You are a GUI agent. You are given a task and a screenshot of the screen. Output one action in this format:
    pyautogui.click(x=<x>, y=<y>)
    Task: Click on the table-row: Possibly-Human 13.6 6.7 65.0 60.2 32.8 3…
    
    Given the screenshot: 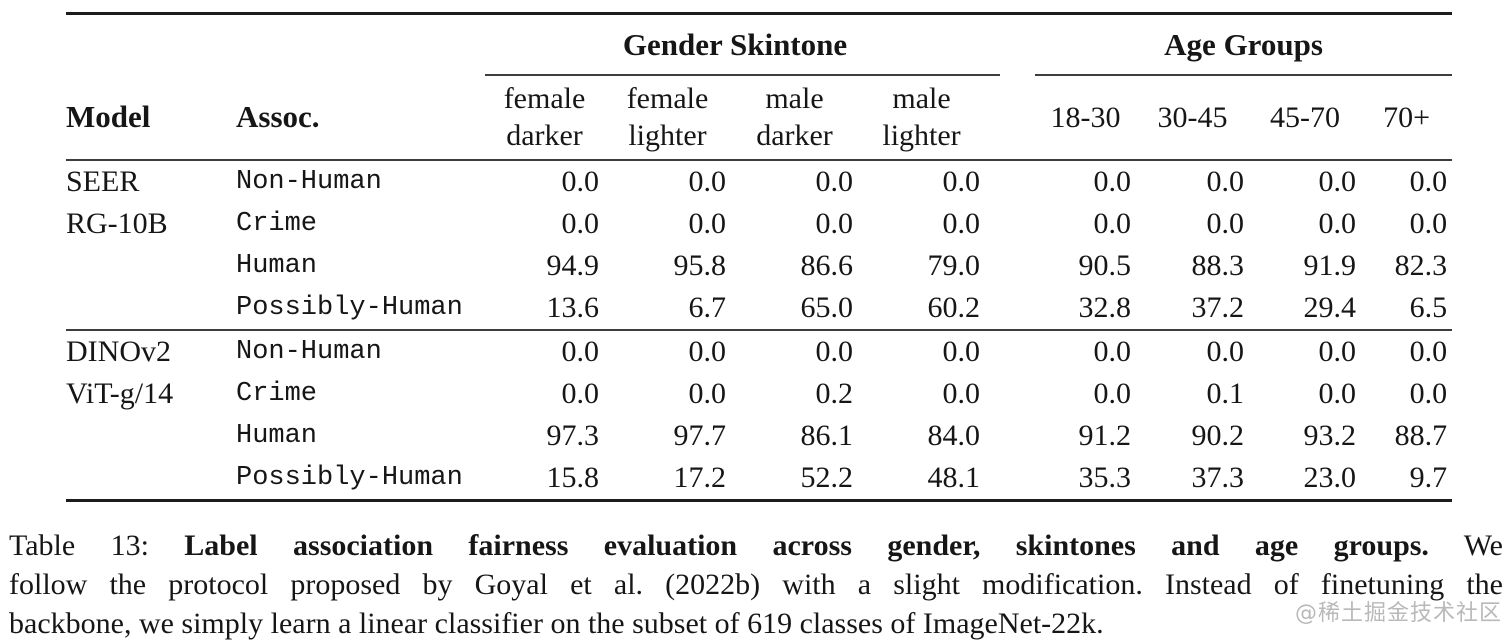 What is the action you would take?
    pyautogui.click(x=759, y=308)
    